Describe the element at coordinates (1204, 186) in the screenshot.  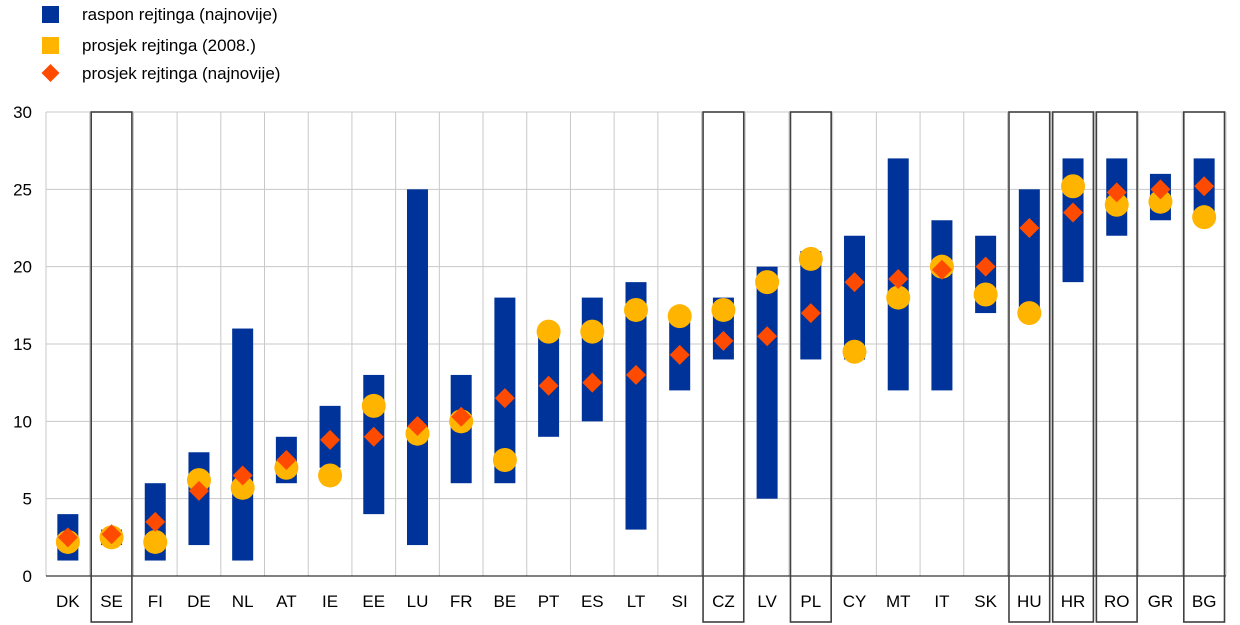
I see `avg-latest-bg` at that location.